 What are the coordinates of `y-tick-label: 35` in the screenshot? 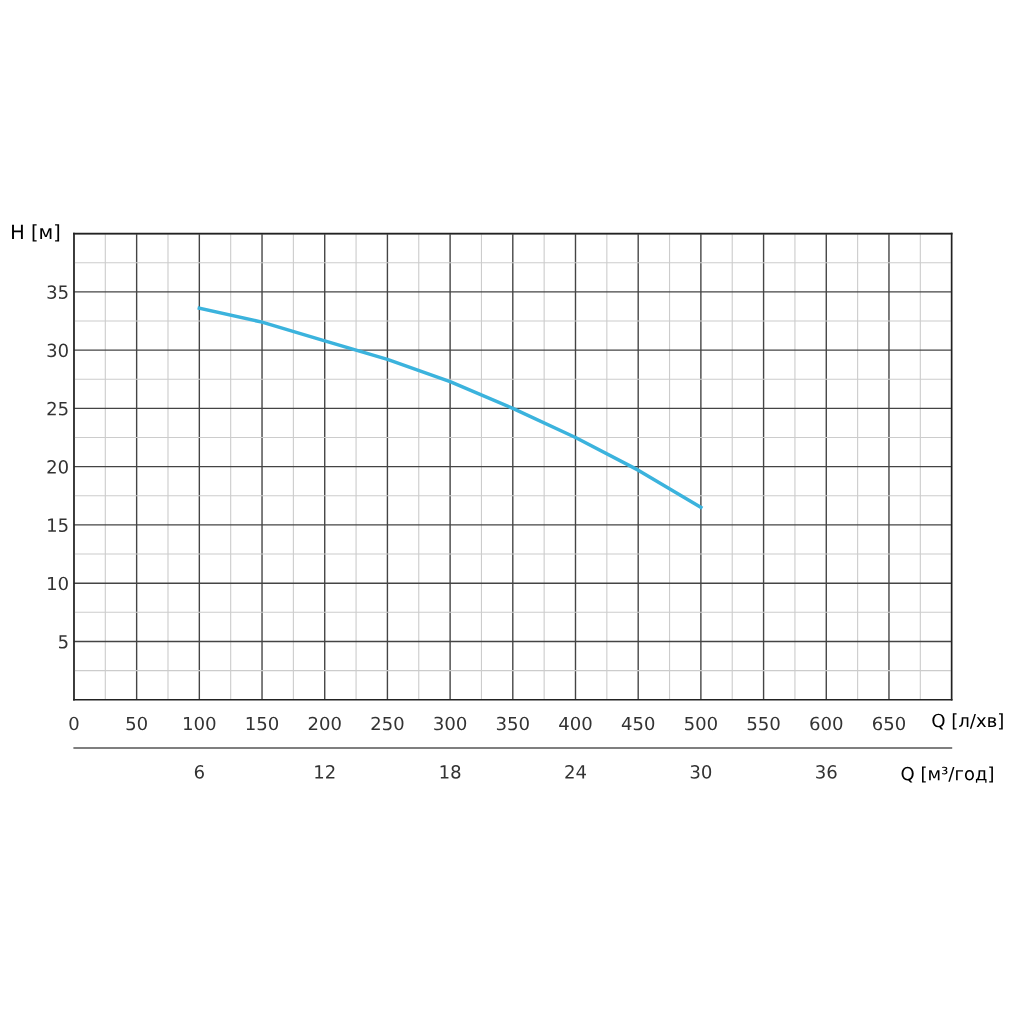 It's located at (57, 292).